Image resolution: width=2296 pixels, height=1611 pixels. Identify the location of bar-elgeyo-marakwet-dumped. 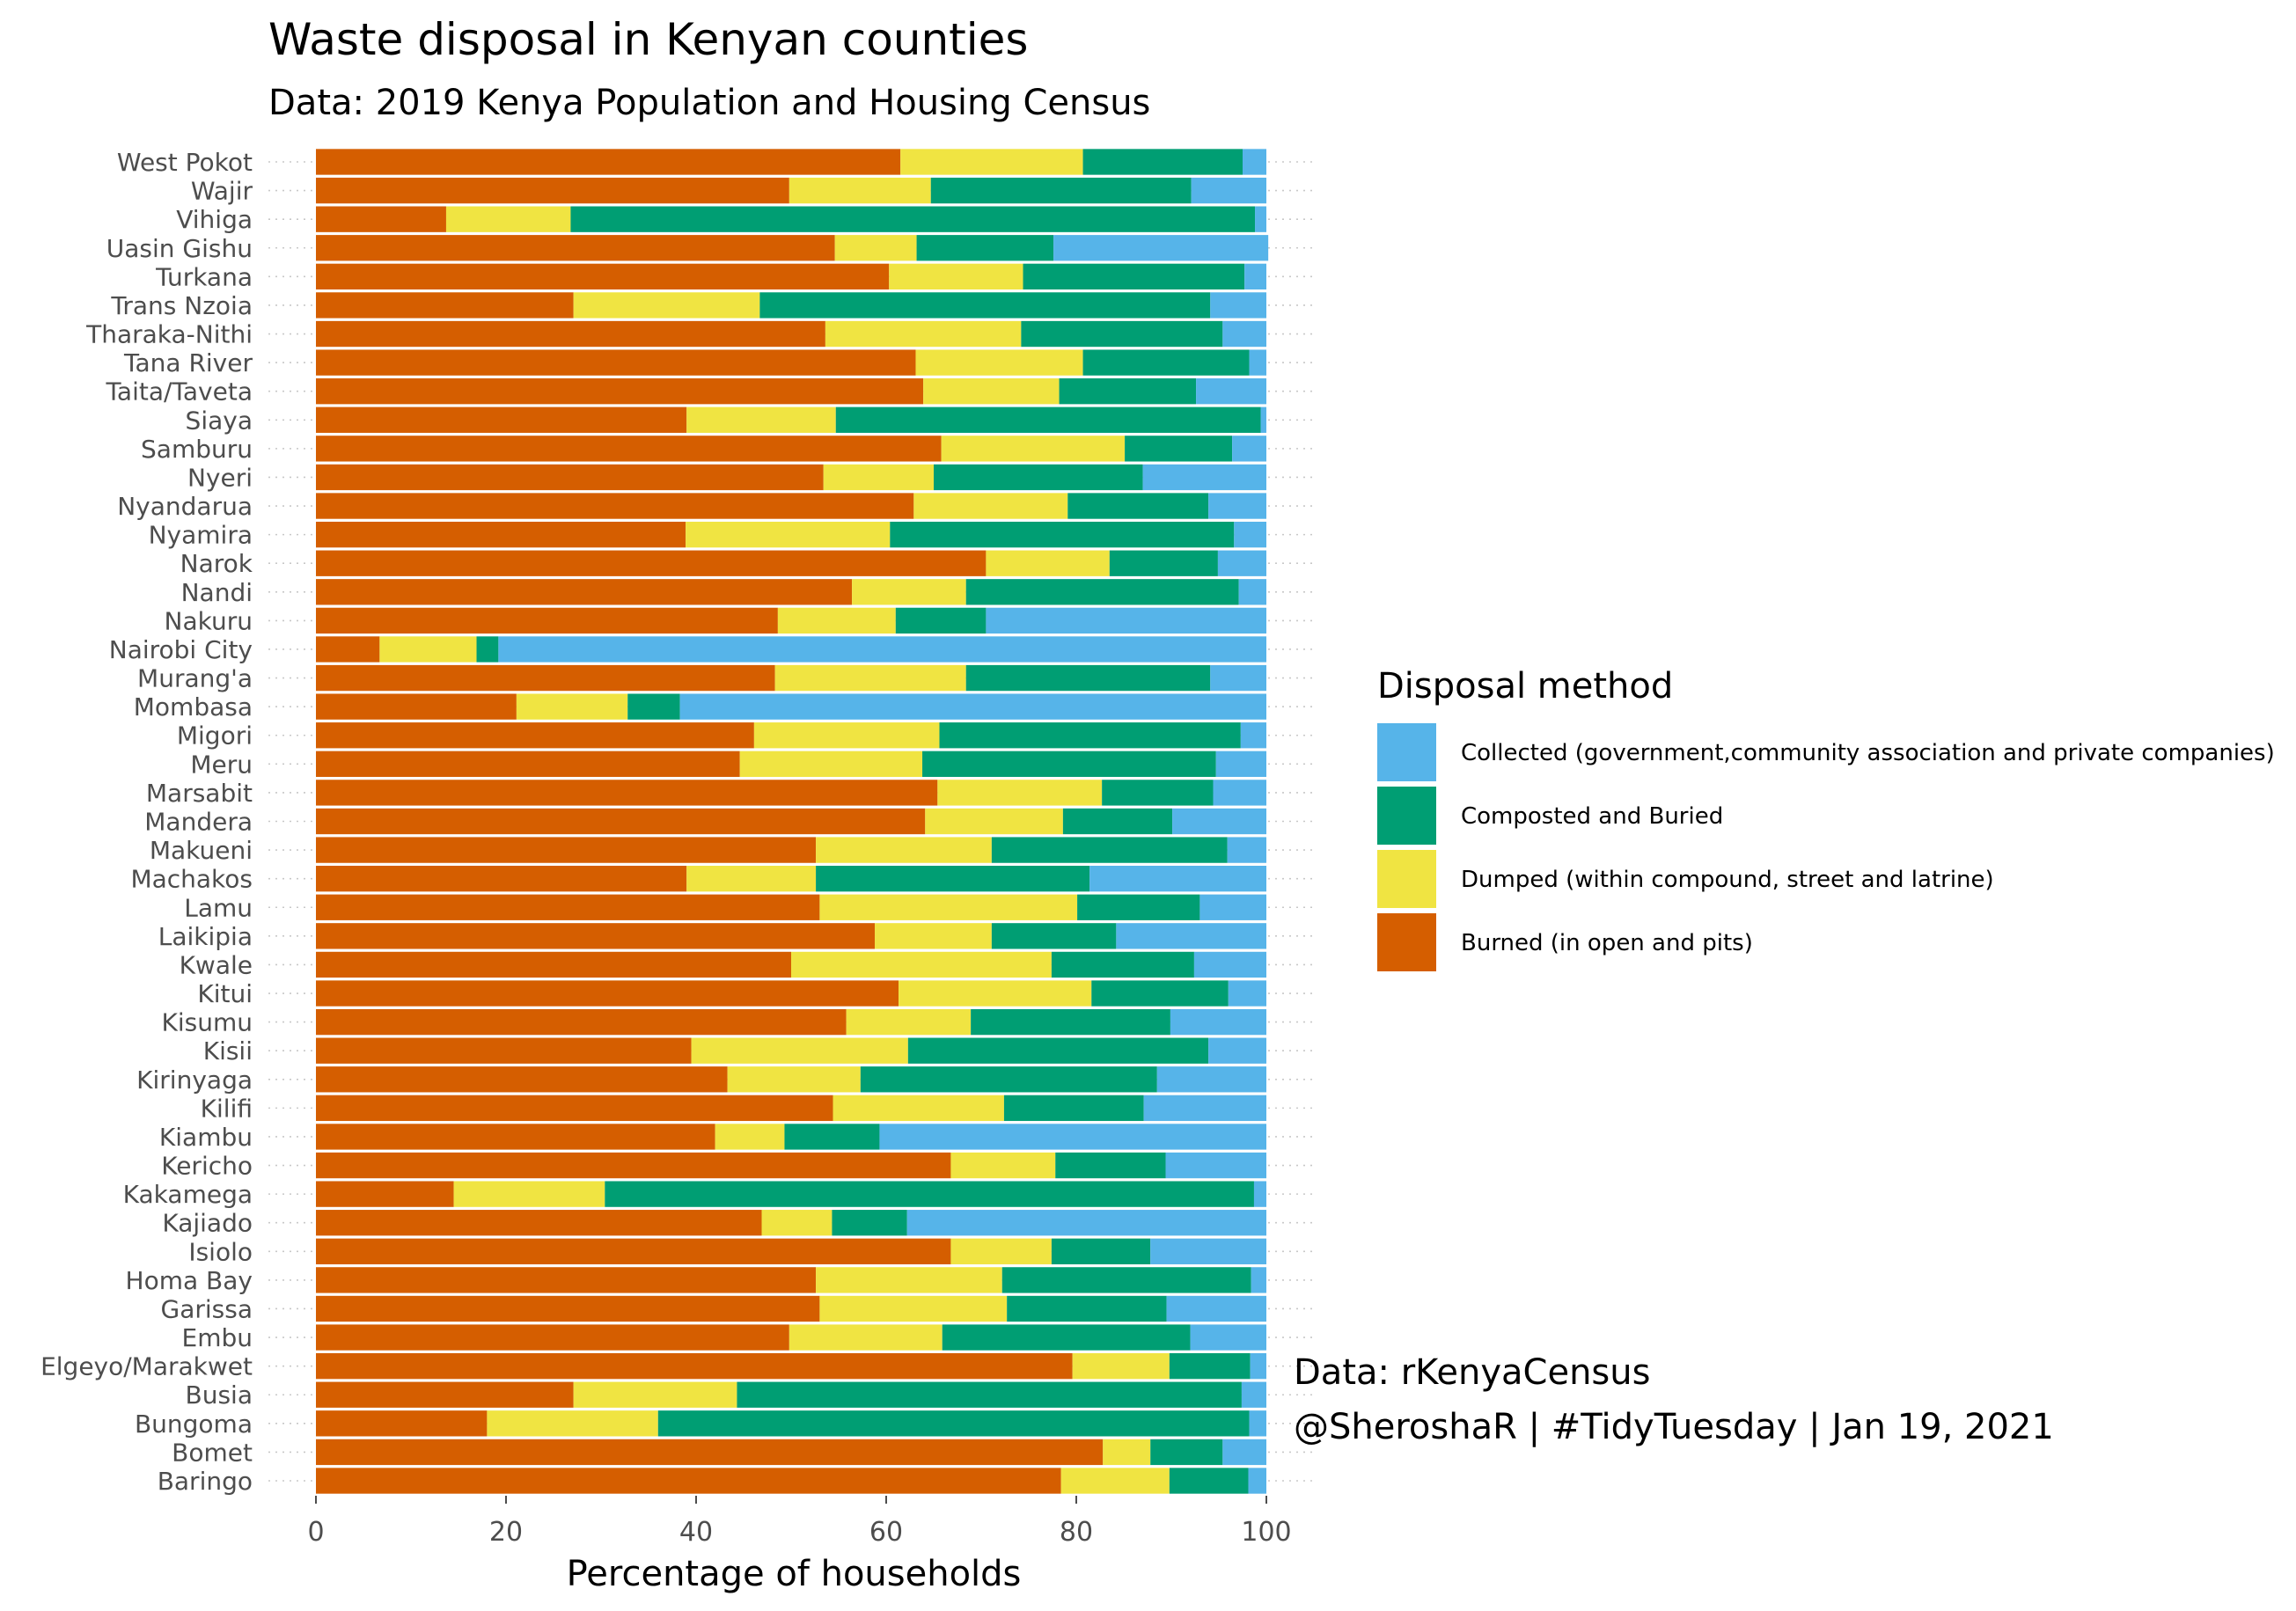
(1121, 1366).